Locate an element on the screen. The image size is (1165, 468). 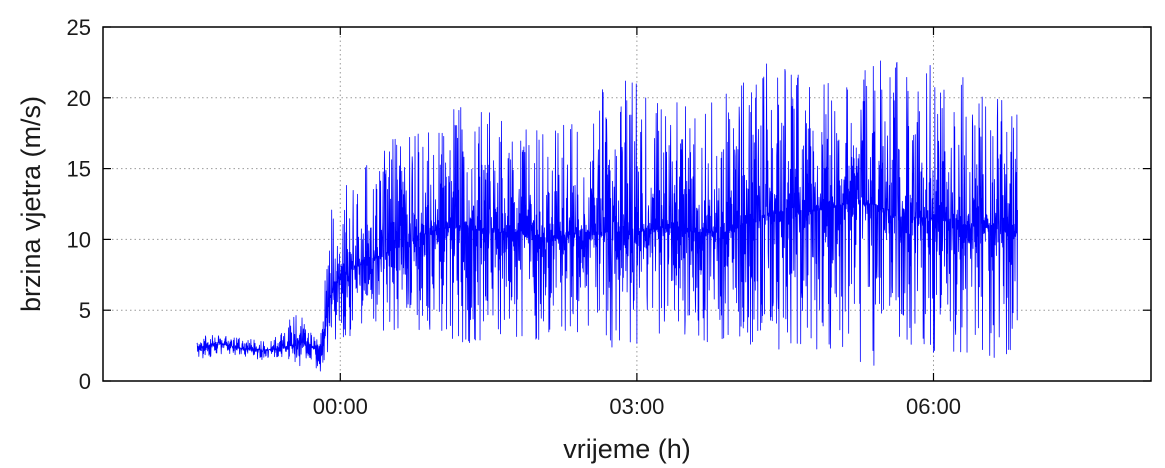
x-tick-label: 03:00 is located at coordinates (636, 406).